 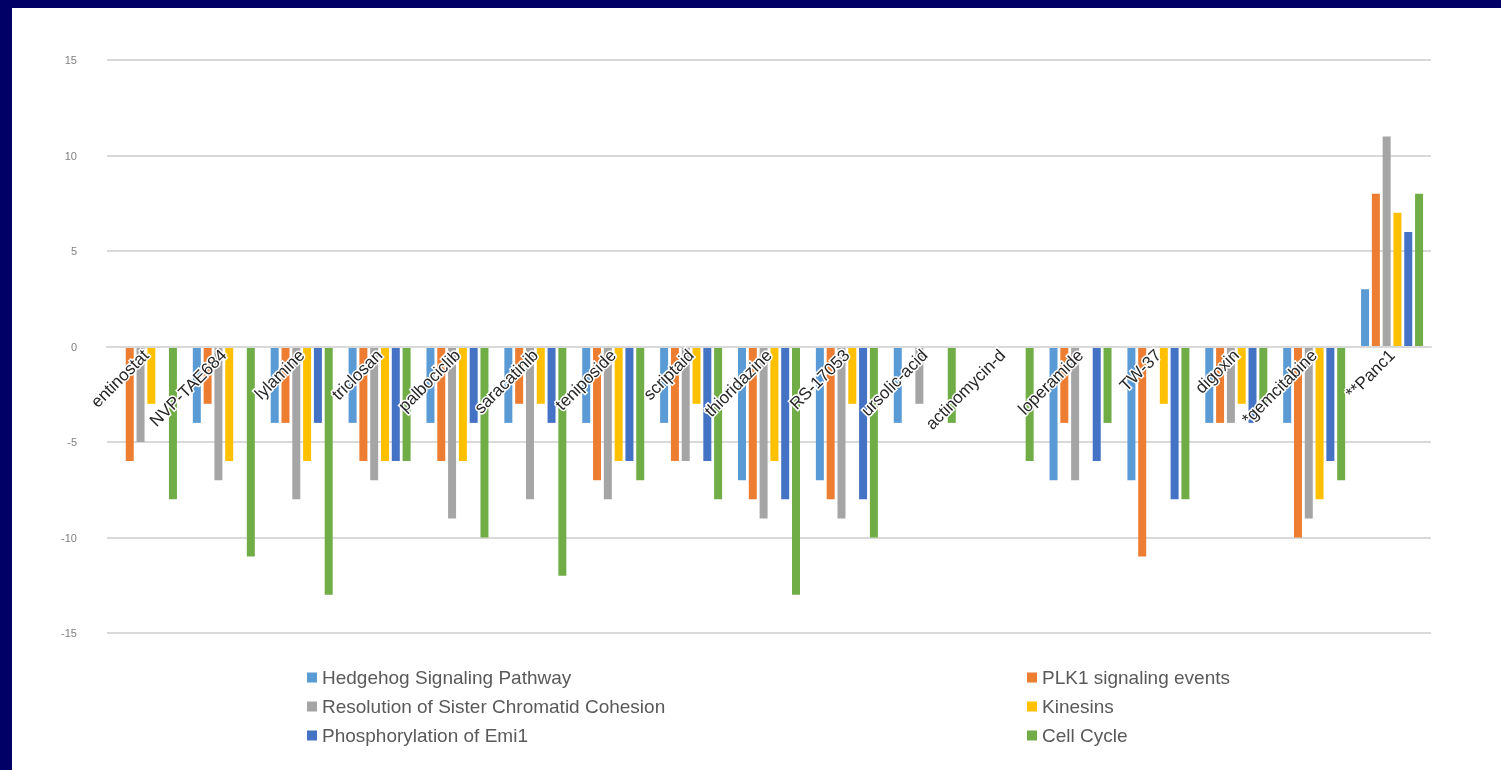 I want to click on legend-label: PLK1 signaling events, so click(x=1136, y=677).